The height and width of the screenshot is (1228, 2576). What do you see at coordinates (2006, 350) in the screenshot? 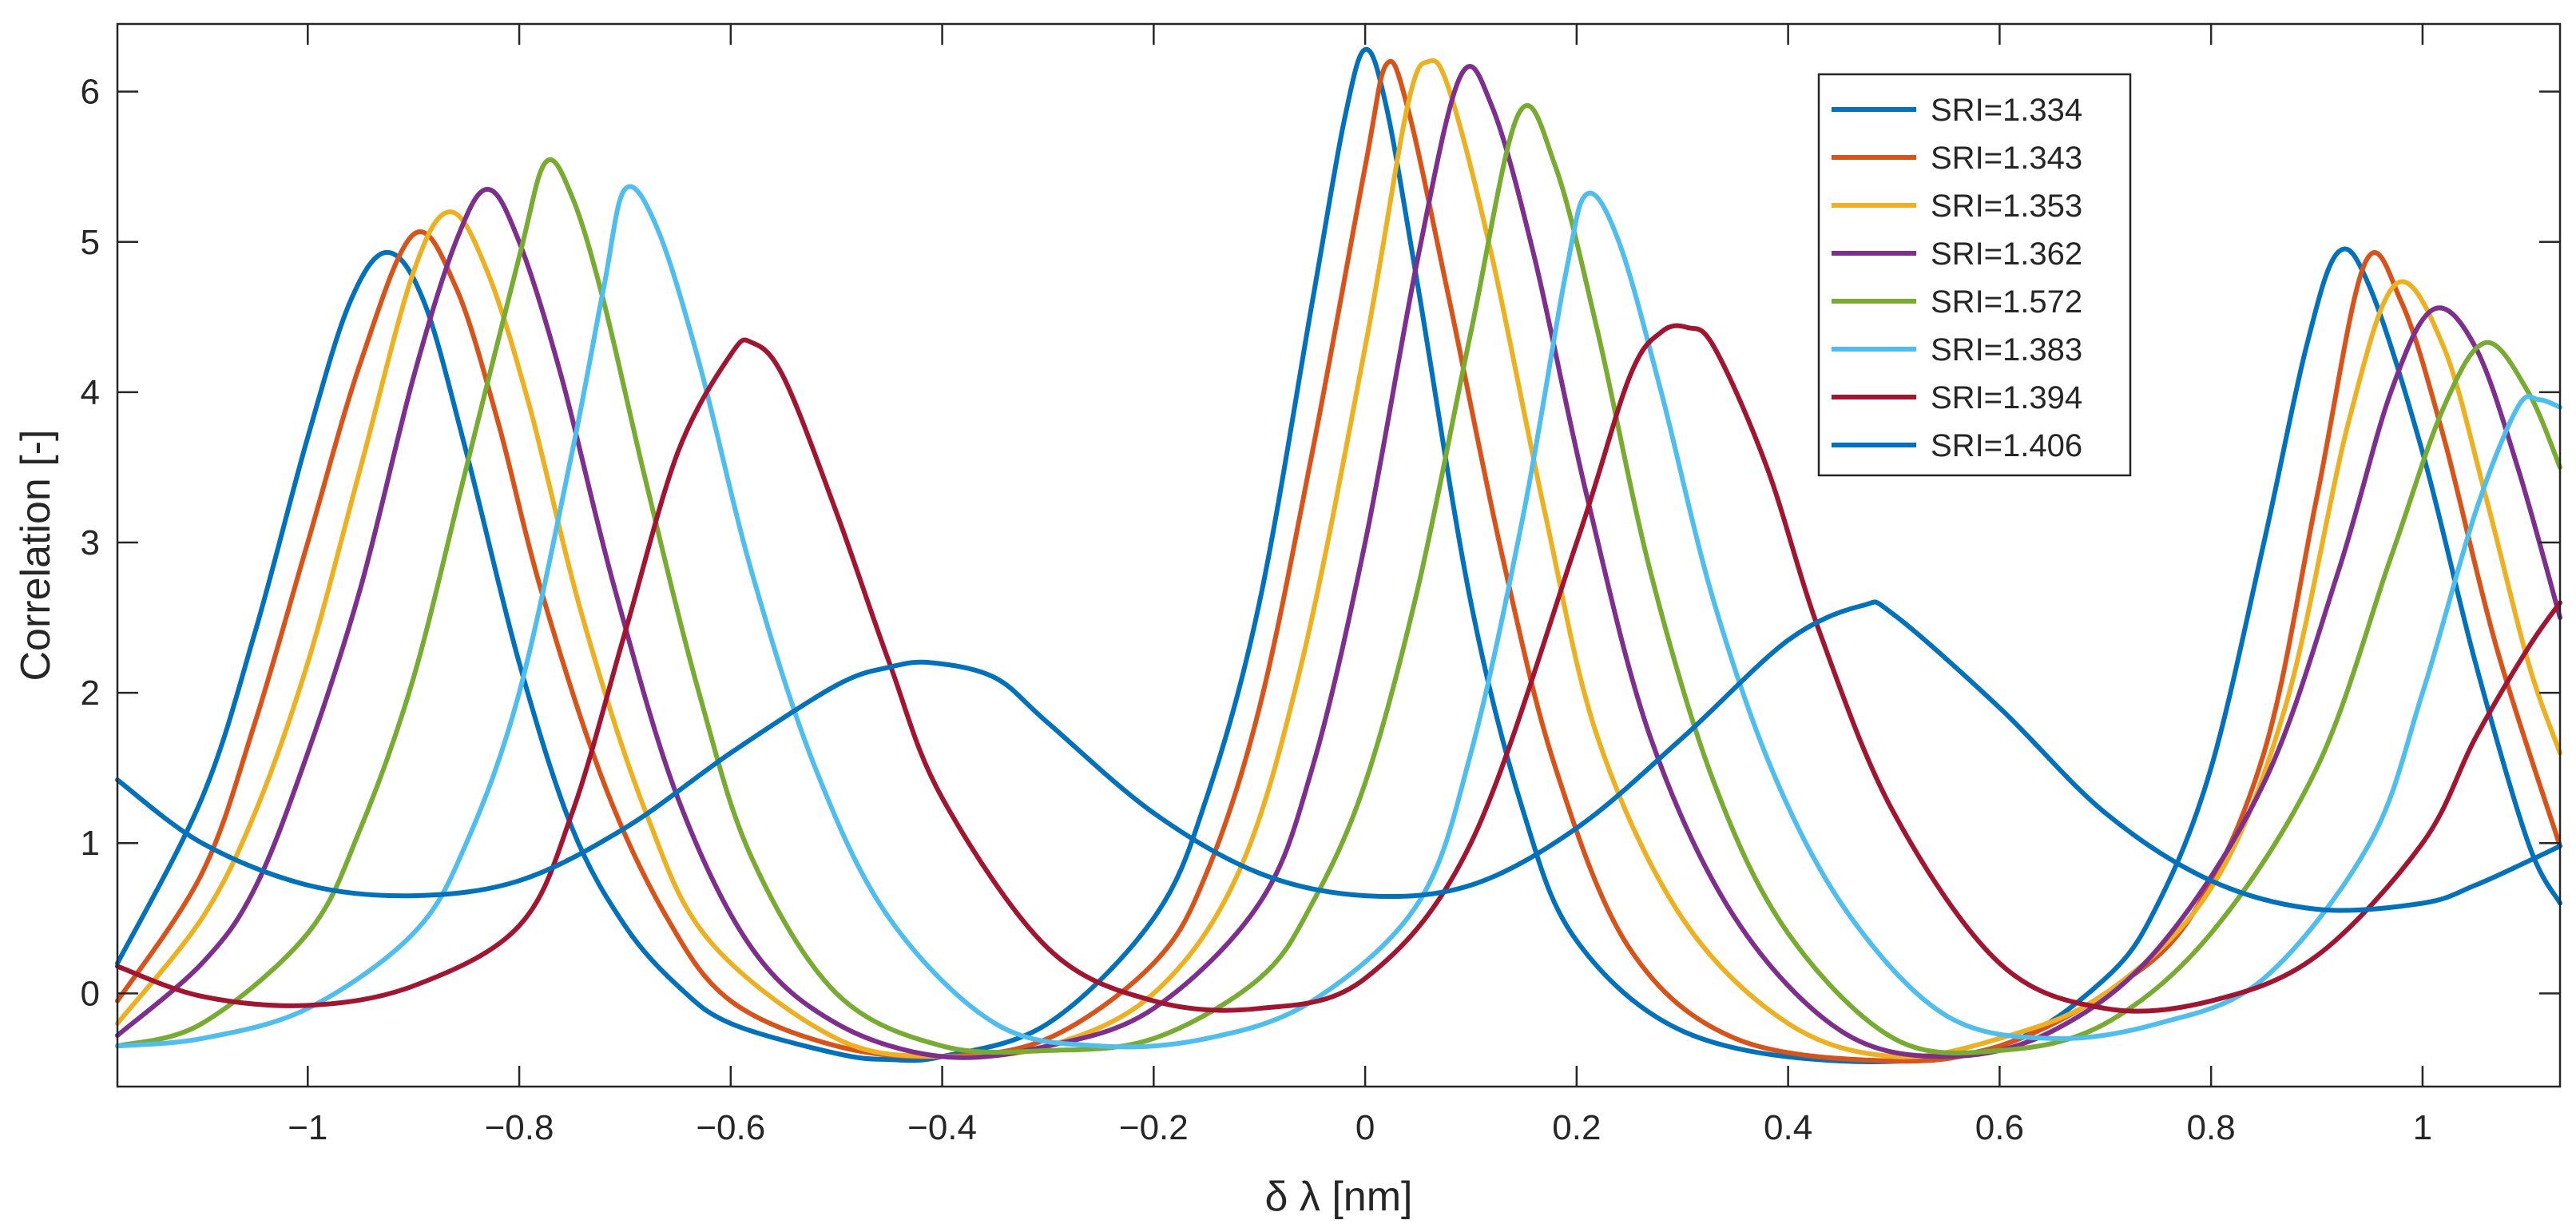
I see `legend-entry: SRI=1.383` at bounding box center [2006, 350].